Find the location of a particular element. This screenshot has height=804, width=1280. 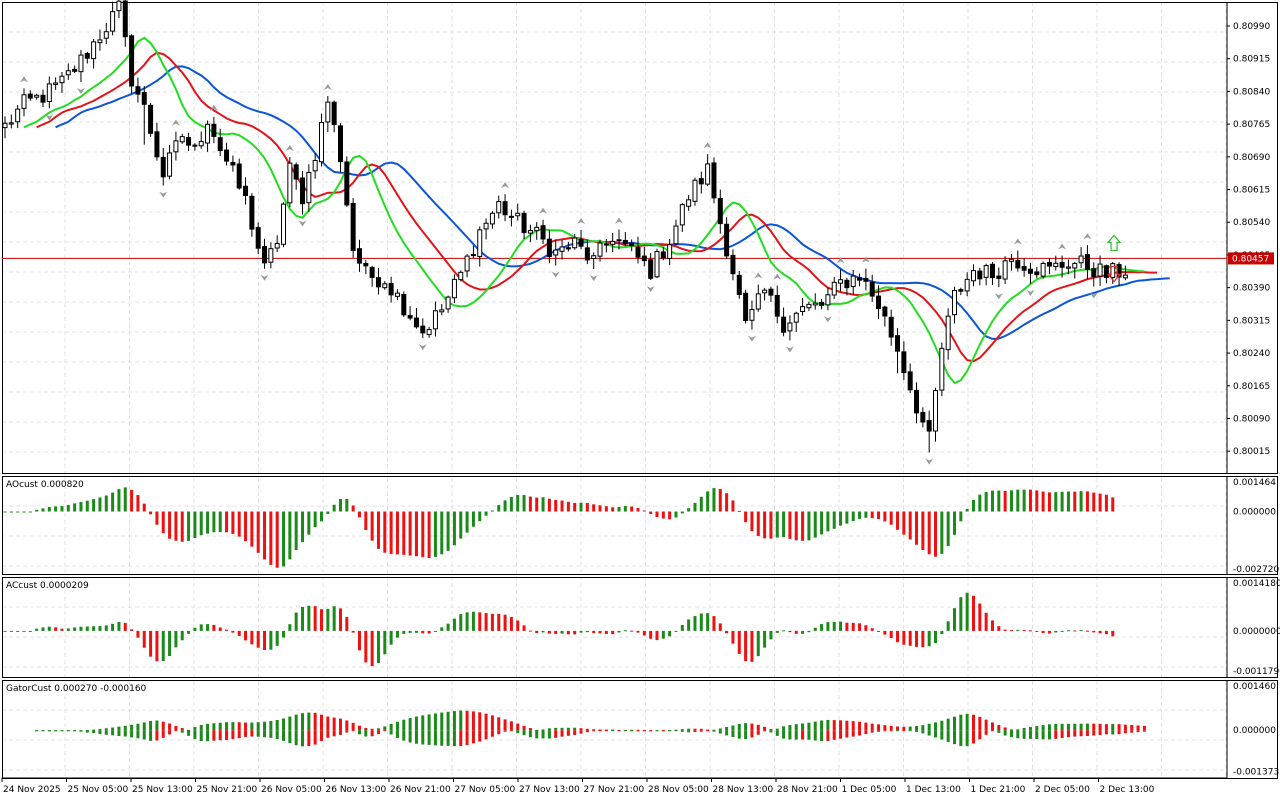

fractal-down-arrow-icon is located at coordinates (1030, 292).